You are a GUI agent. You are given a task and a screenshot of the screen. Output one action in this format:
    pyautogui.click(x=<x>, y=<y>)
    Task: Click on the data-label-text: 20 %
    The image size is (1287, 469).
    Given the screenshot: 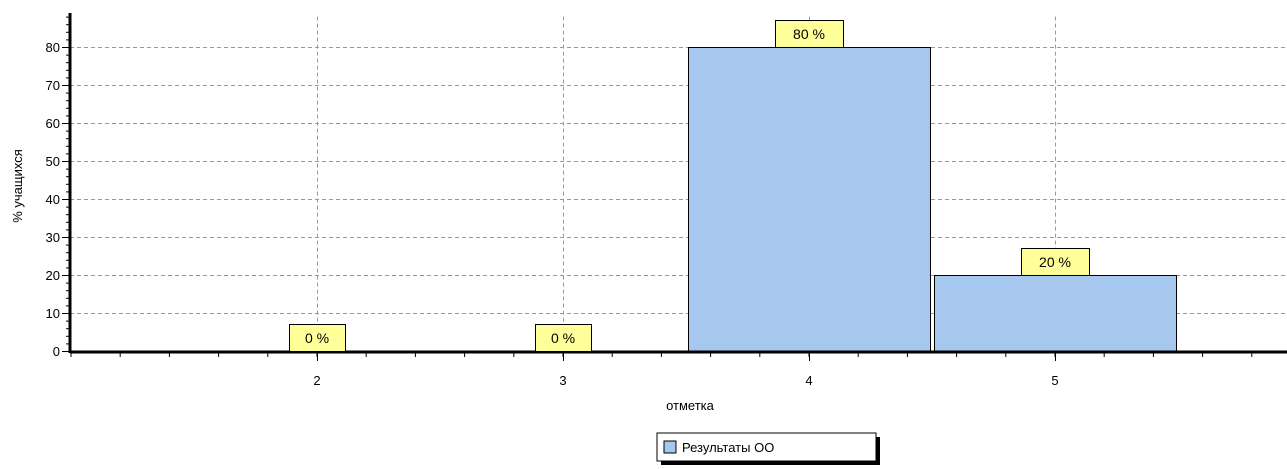 What is the action you would take?
    pyautogui.click(x=1055, y=262)
    